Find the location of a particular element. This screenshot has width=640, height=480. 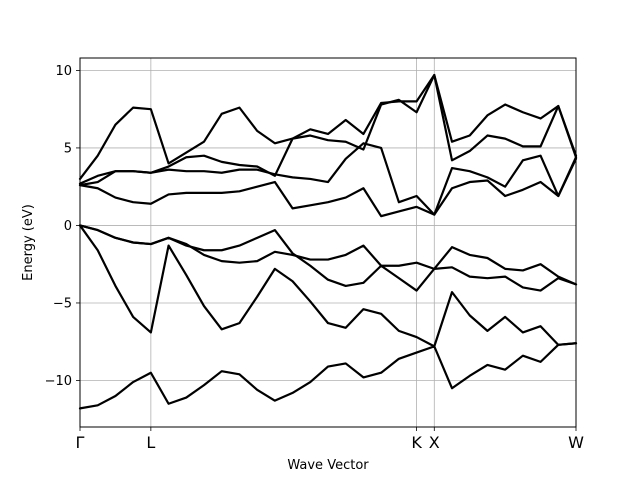

y-tick-label: −5 is located at coordinates (62, 303).